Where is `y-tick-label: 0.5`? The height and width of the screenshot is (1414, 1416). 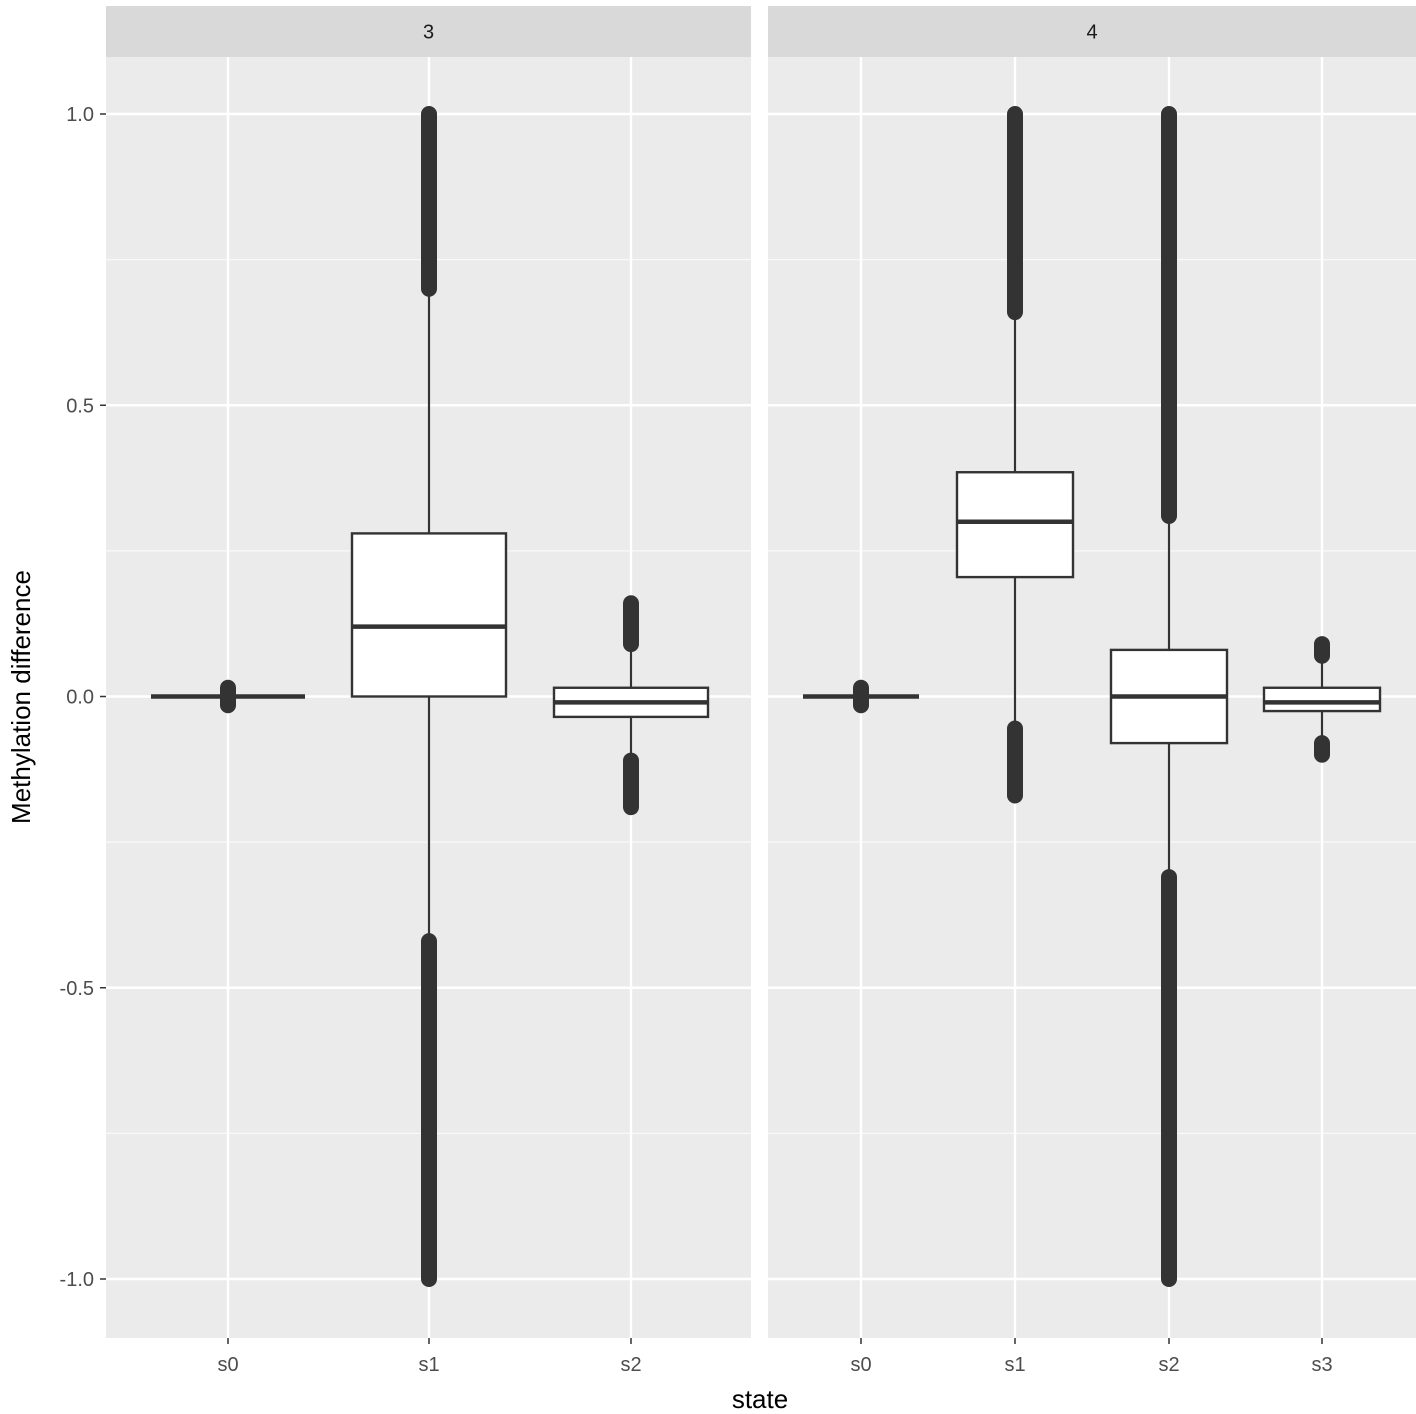 y-tick-label: 0.5 is located at coordinates (80, 406).